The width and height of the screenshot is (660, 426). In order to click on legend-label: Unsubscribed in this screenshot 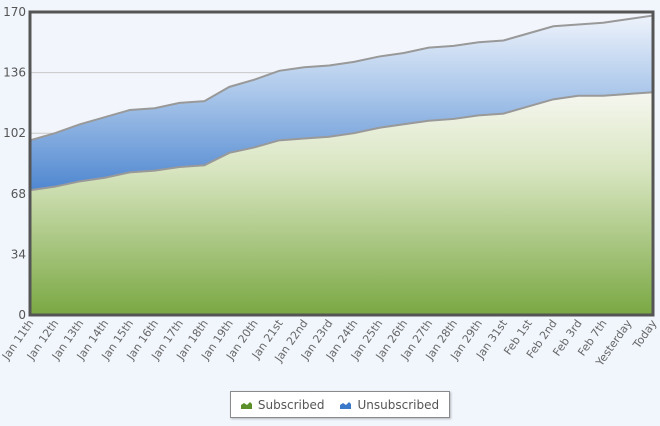, I will do `click(398, 404)`.